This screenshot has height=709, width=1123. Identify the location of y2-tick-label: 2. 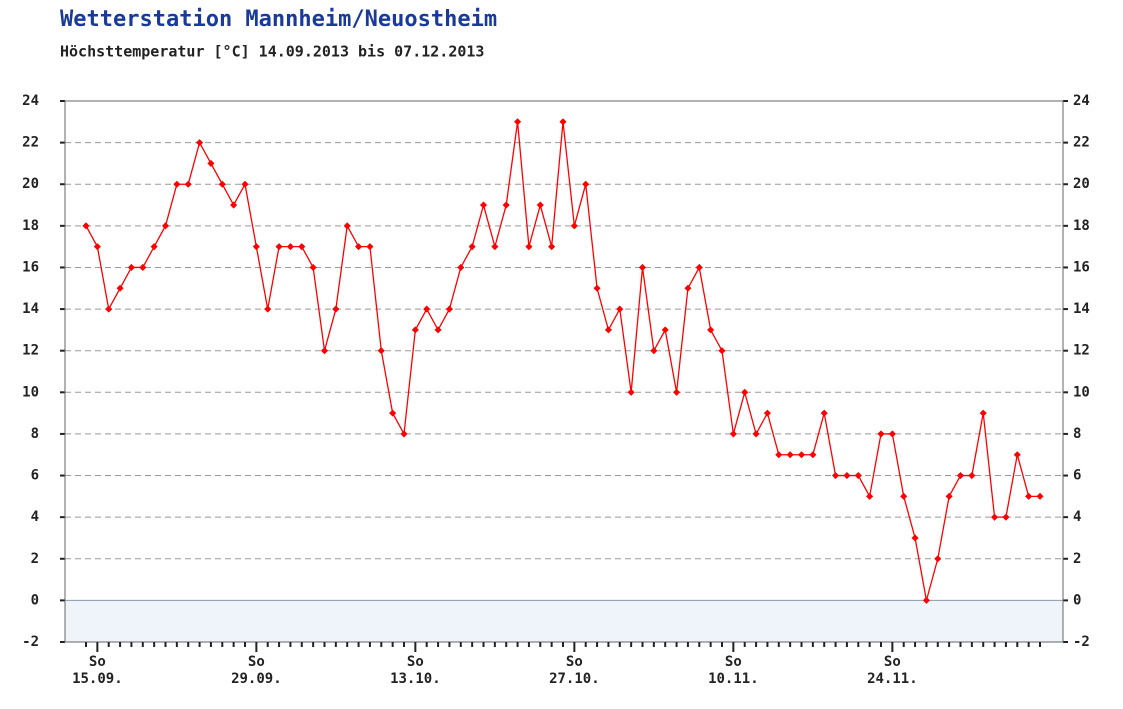
(1077, 559).